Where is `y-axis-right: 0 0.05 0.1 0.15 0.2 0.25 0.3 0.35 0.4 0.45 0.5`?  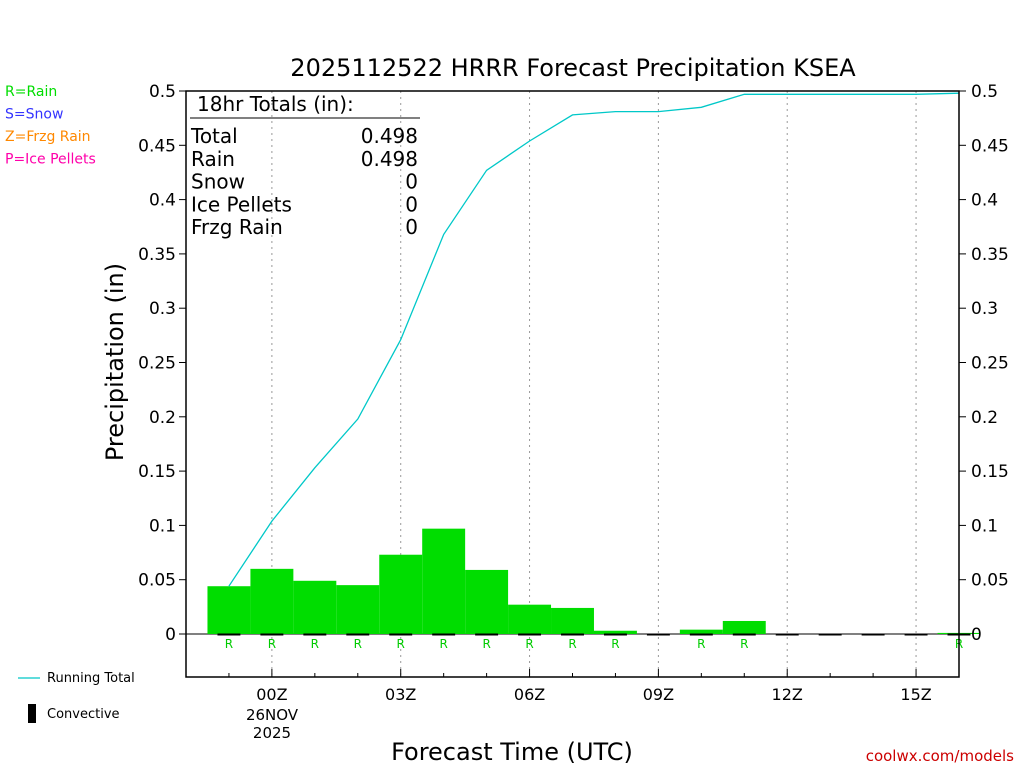
y-axis-right: 0 0.05 0.1 0.15 0.2 0.25 0.3 0.35 0.4 0.45 0.5 is located at coordinates (984, 363).